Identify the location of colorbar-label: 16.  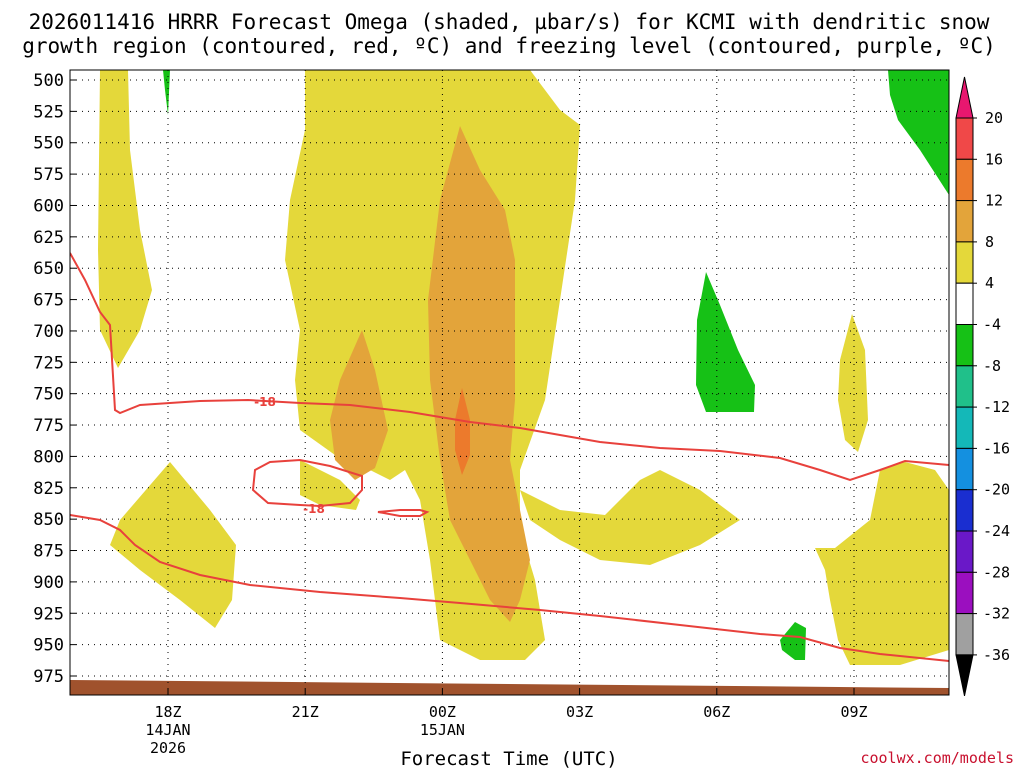
(994, 159).